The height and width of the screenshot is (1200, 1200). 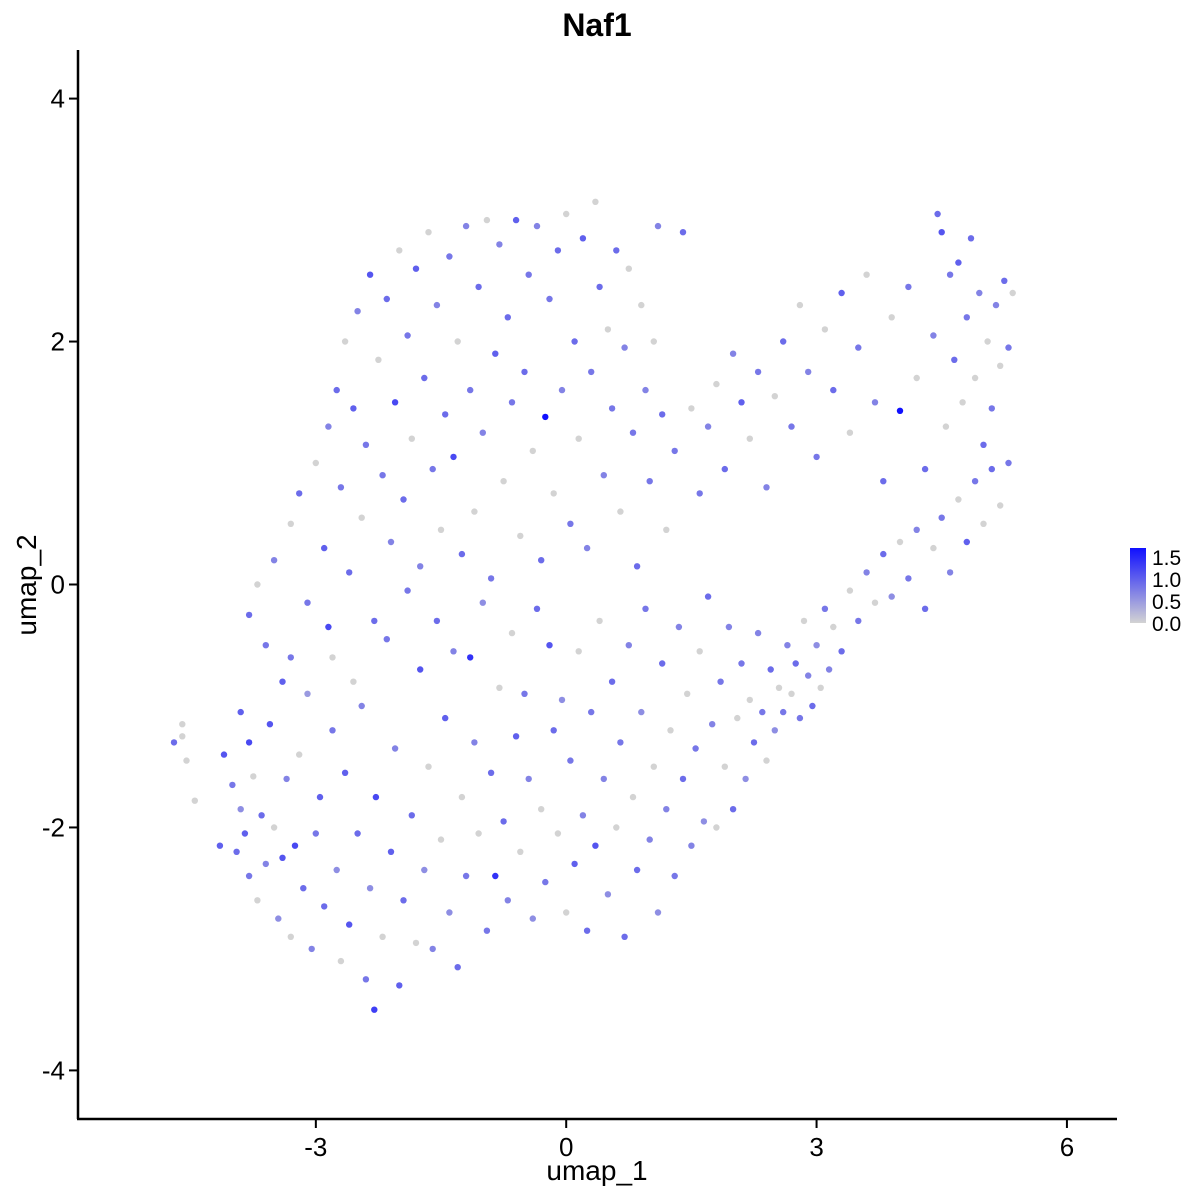 What do you see at coordinates (1166, 624) in the screenshot?
I see `legend-label: 0.0` at bounding box center [1166, 624].